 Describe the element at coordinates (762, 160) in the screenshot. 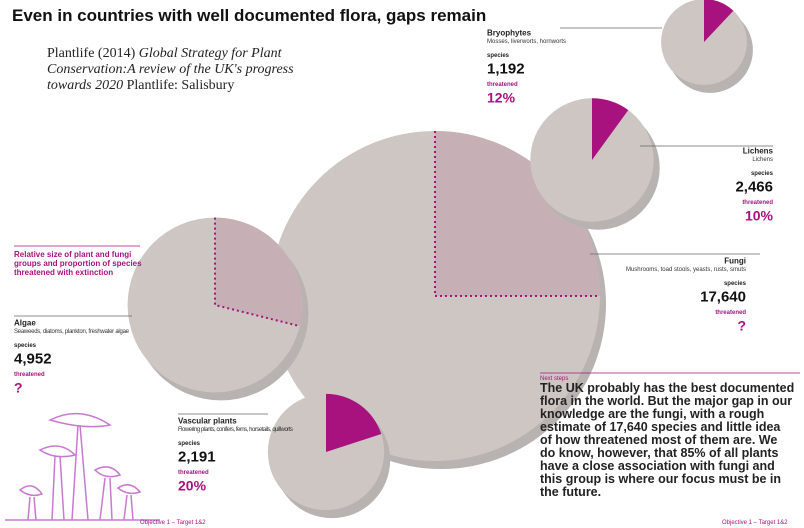

I see `group-description: Lichens` at that location.